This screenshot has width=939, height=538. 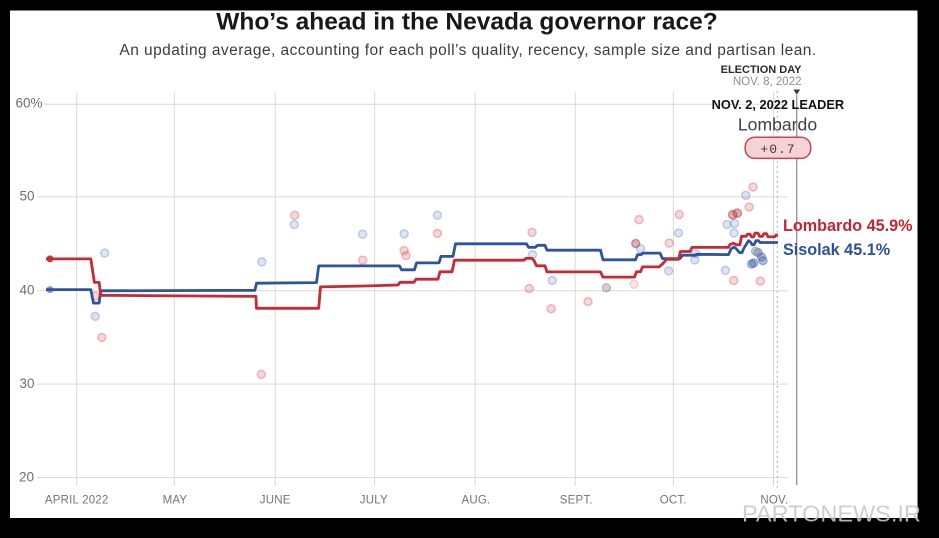 I want to click on svg-text: ELECTION DAY, so click(x=762, y=70).